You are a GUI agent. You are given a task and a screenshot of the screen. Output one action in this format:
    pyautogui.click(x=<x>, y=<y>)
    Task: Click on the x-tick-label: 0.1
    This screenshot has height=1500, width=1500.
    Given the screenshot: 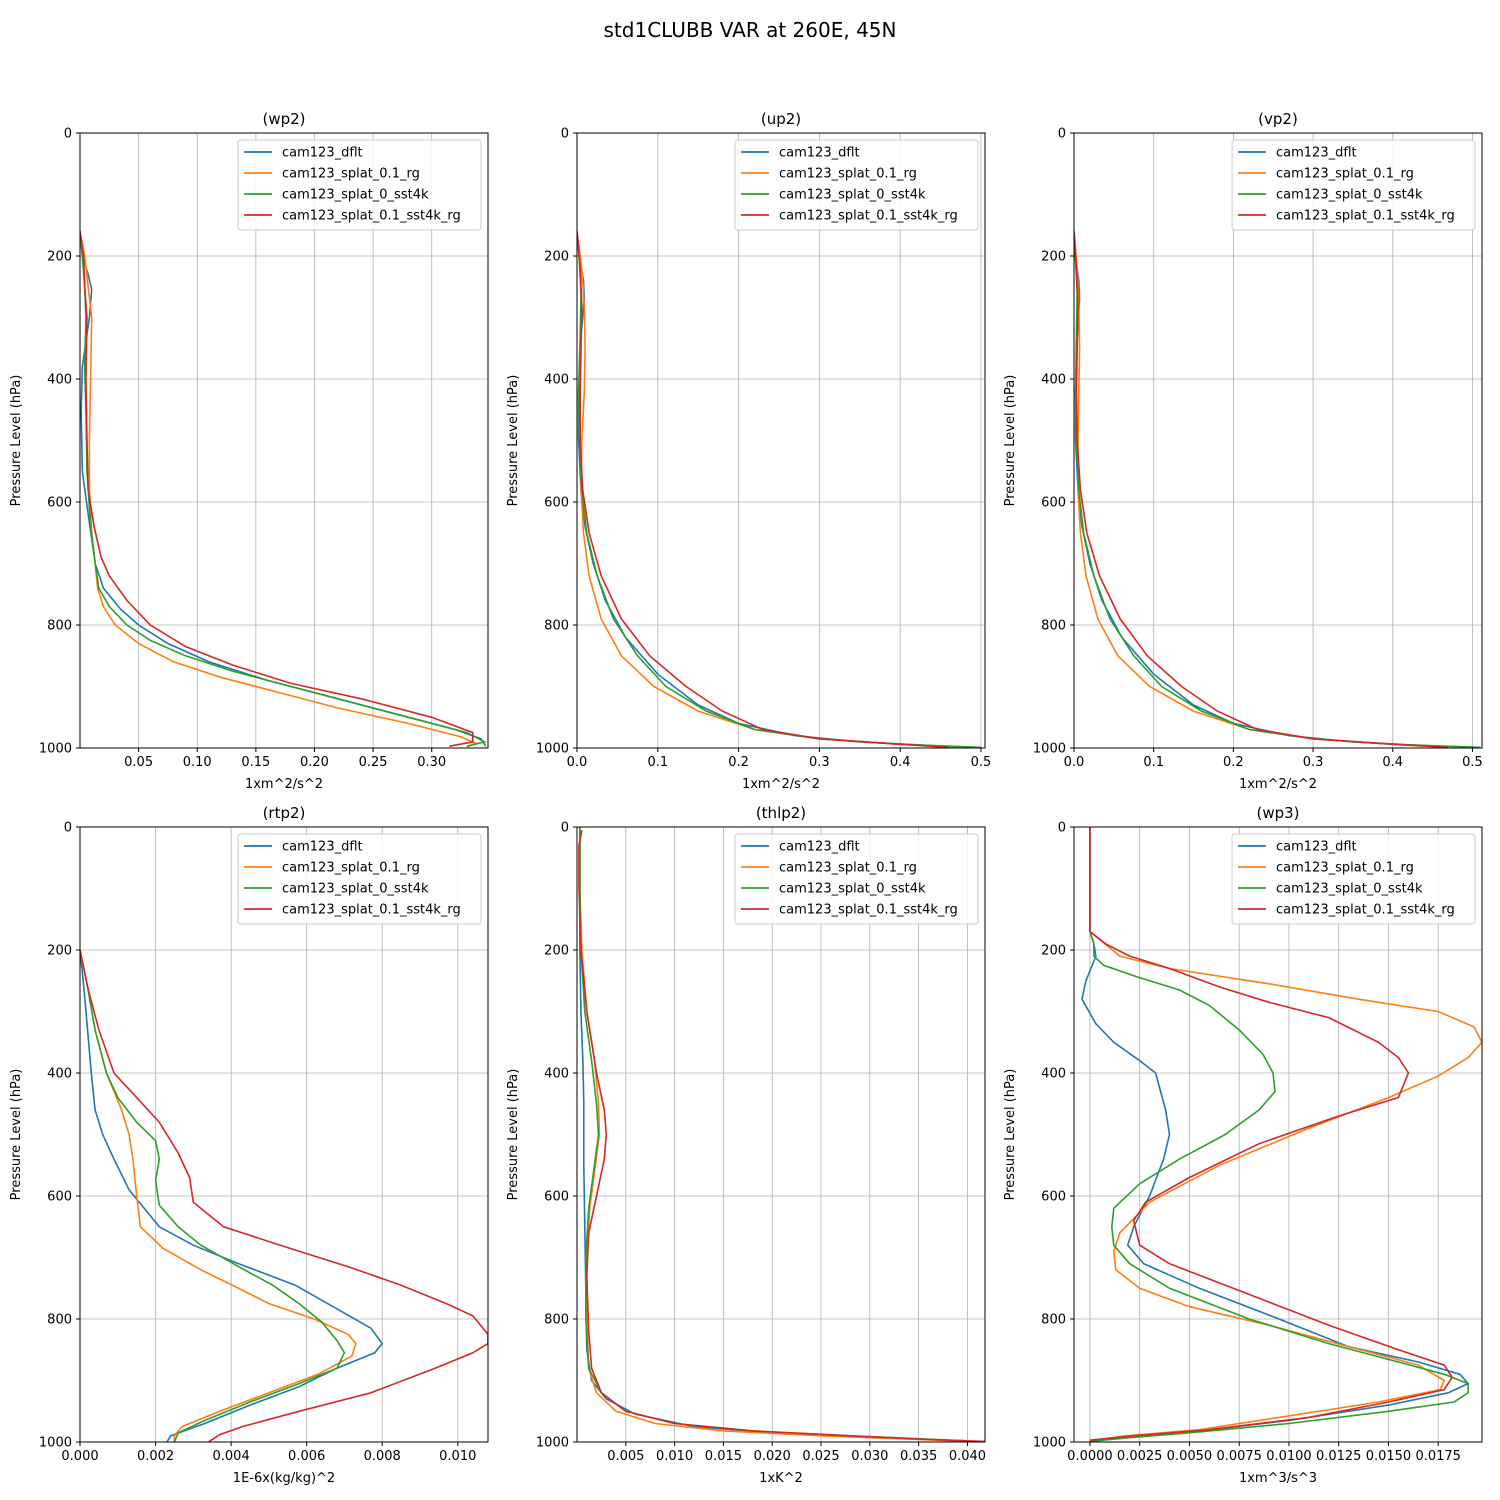 What is the action you would take?
    pyautogui.click(x=657, y=762)
    